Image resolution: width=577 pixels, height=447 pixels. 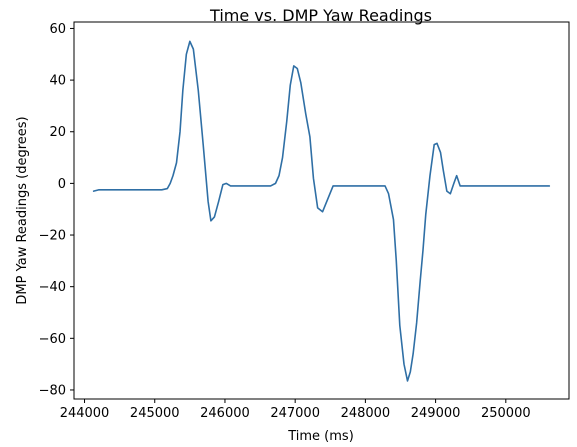 I want to click on y-tick-label: −60, so click(x=52, y=339).